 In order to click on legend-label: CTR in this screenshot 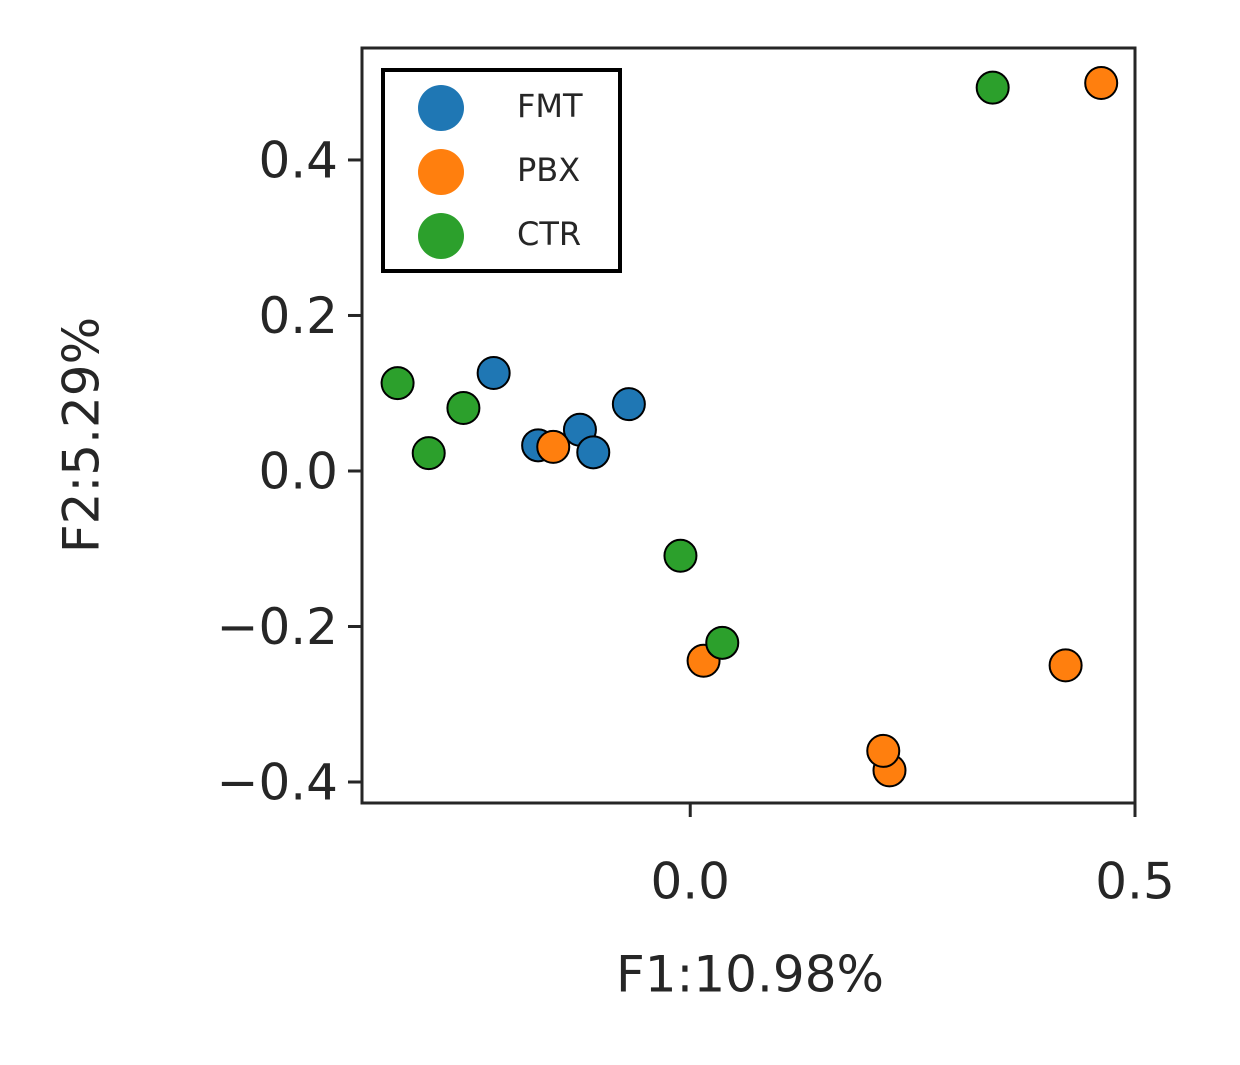, I will do `click(549, 234)`.